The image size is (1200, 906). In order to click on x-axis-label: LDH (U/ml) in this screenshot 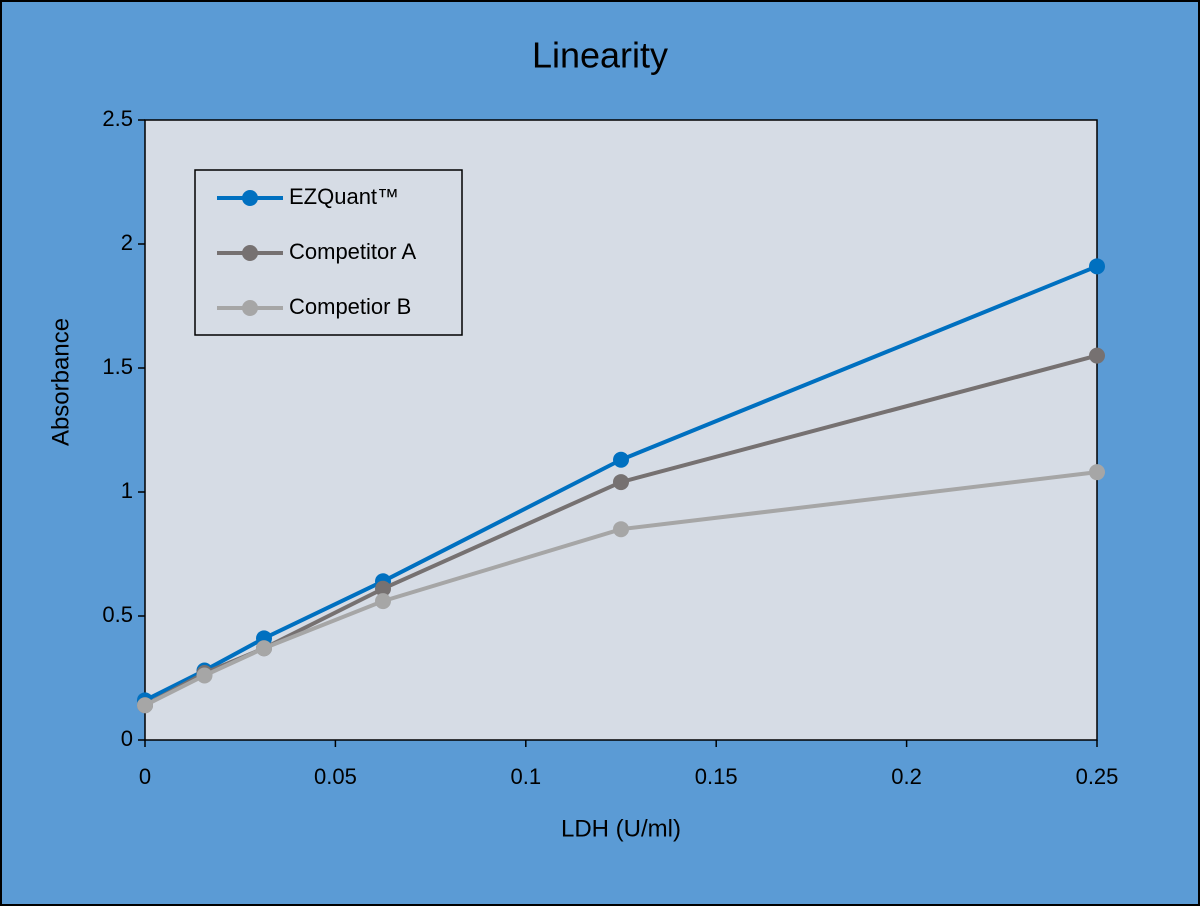, I will do `click(621, 828)`.